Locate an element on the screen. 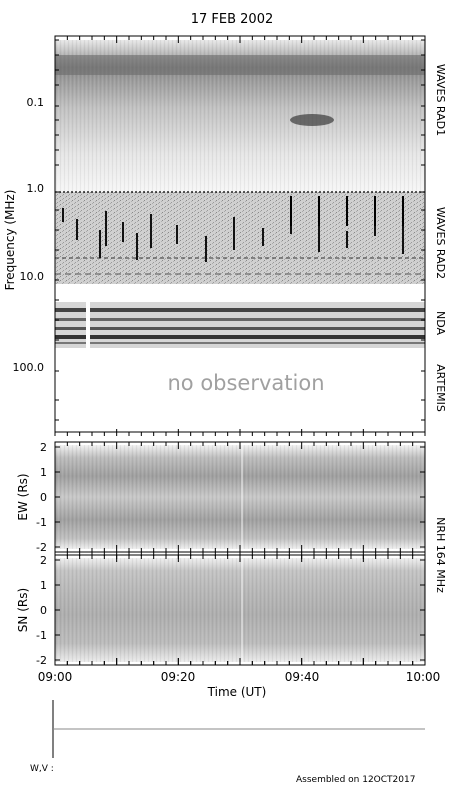 This screenshot has height=800, width=450. ew-y-tick-label: -1 is located at coordinates (41, 522).